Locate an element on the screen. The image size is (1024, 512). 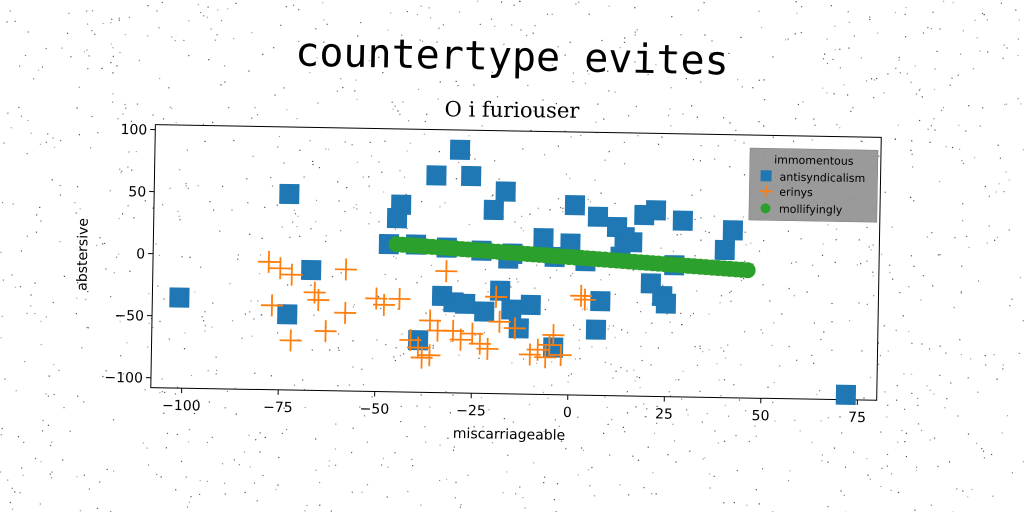
y-tick-label: −50 is located at coordinates (129, 316).